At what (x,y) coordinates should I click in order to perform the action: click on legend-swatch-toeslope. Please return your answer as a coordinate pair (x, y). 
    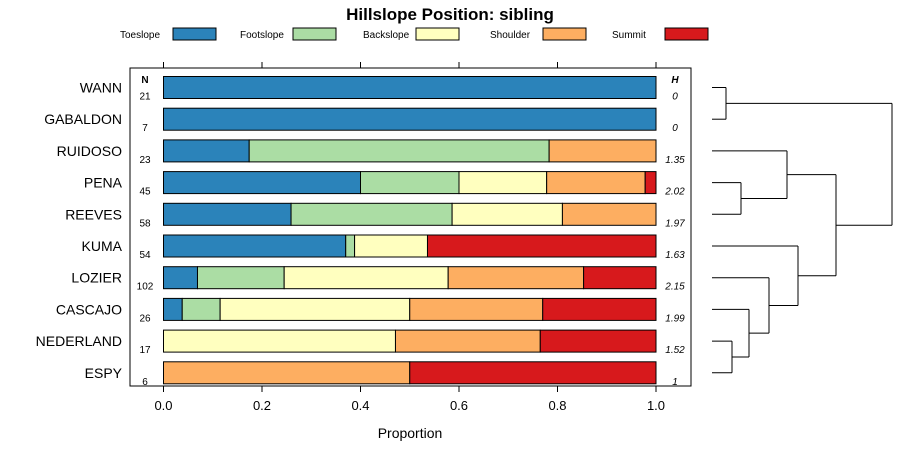
    Looking at the image, I should click on (194, 34).